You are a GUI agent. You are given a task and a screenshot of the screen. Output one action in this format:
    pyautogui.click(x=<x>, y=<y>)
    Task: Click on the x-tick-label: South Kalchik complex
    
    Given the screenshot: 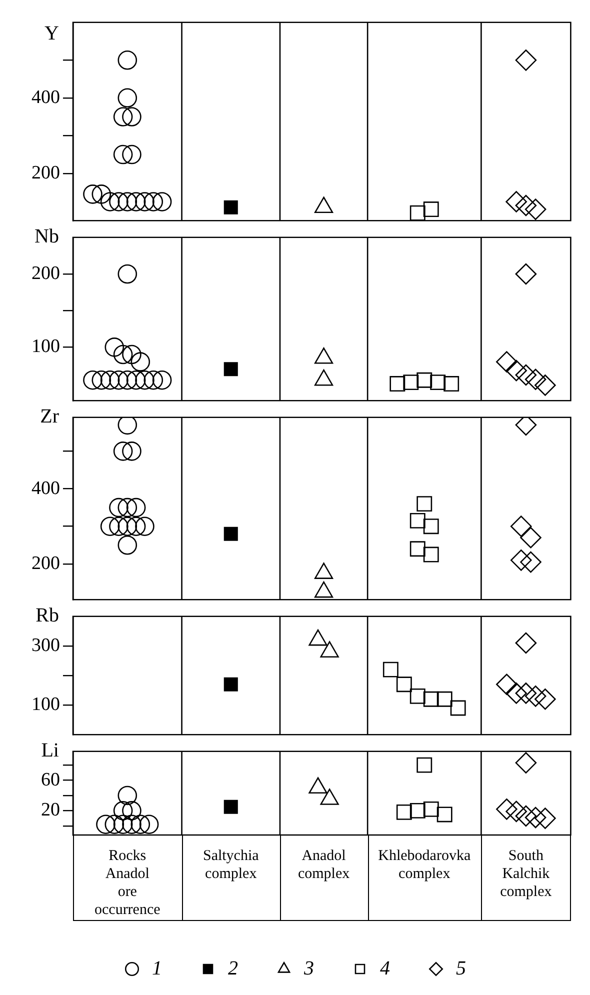 What is the action you would take?
    pyautogui.click(x=526, y=874)
    